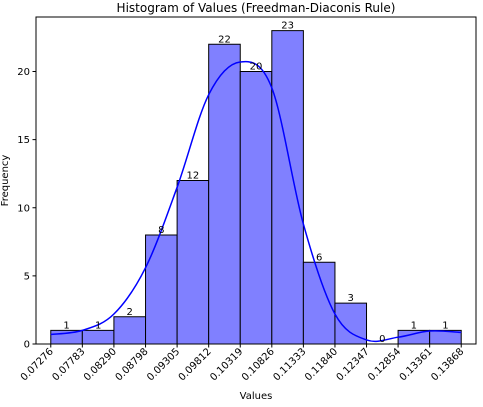  I want to click on bar-count-label: 3, so click(351, 298).